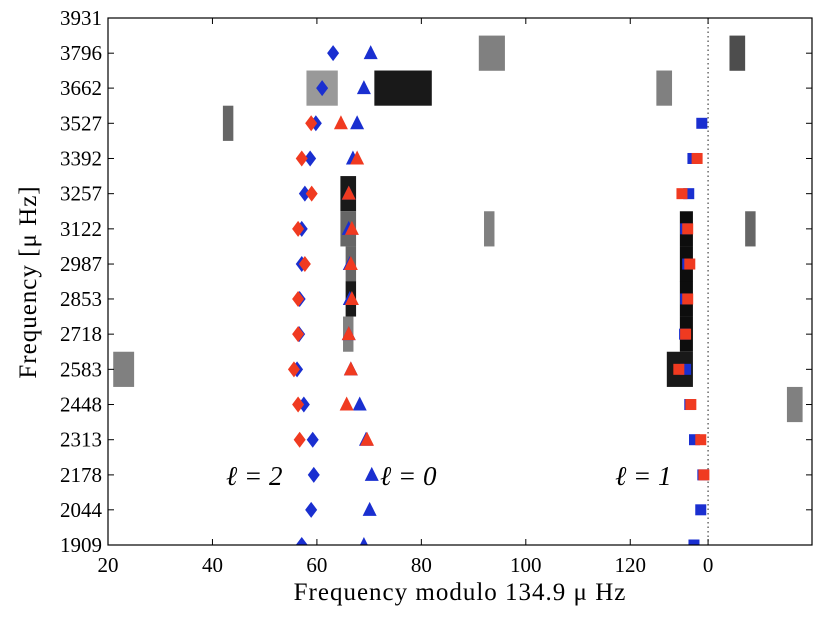  Describe the element at coordinates (28, 281) in the screenshot. I see `y-axis-label: Frequency [μ Hz]` at that location.